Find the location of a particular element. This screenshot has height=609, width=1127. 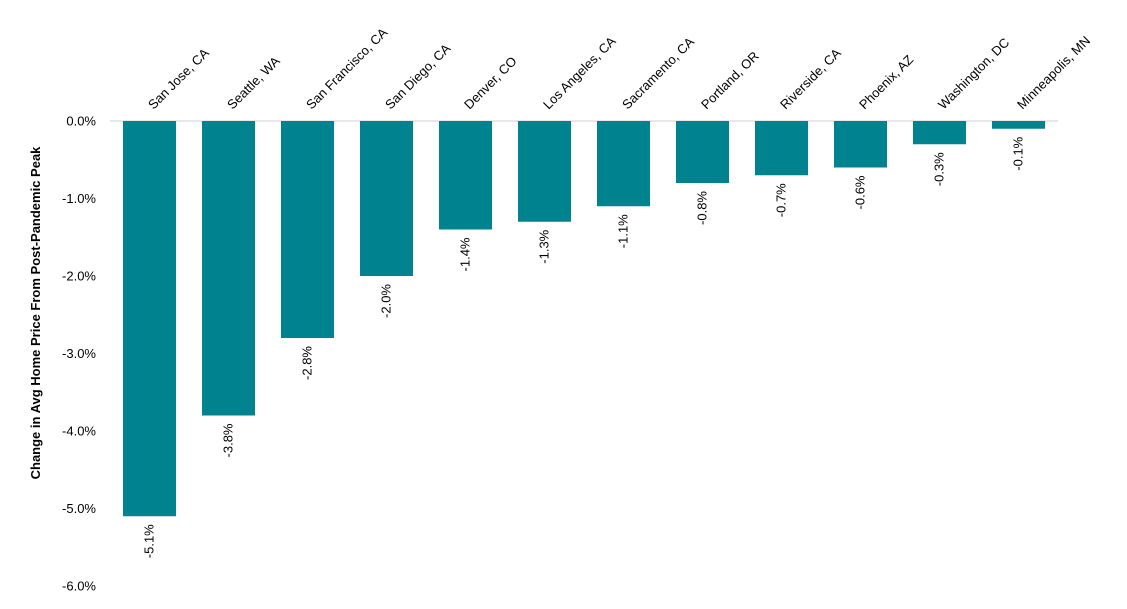

category-label: Seattle, WA is located at coordinates (253, 82).